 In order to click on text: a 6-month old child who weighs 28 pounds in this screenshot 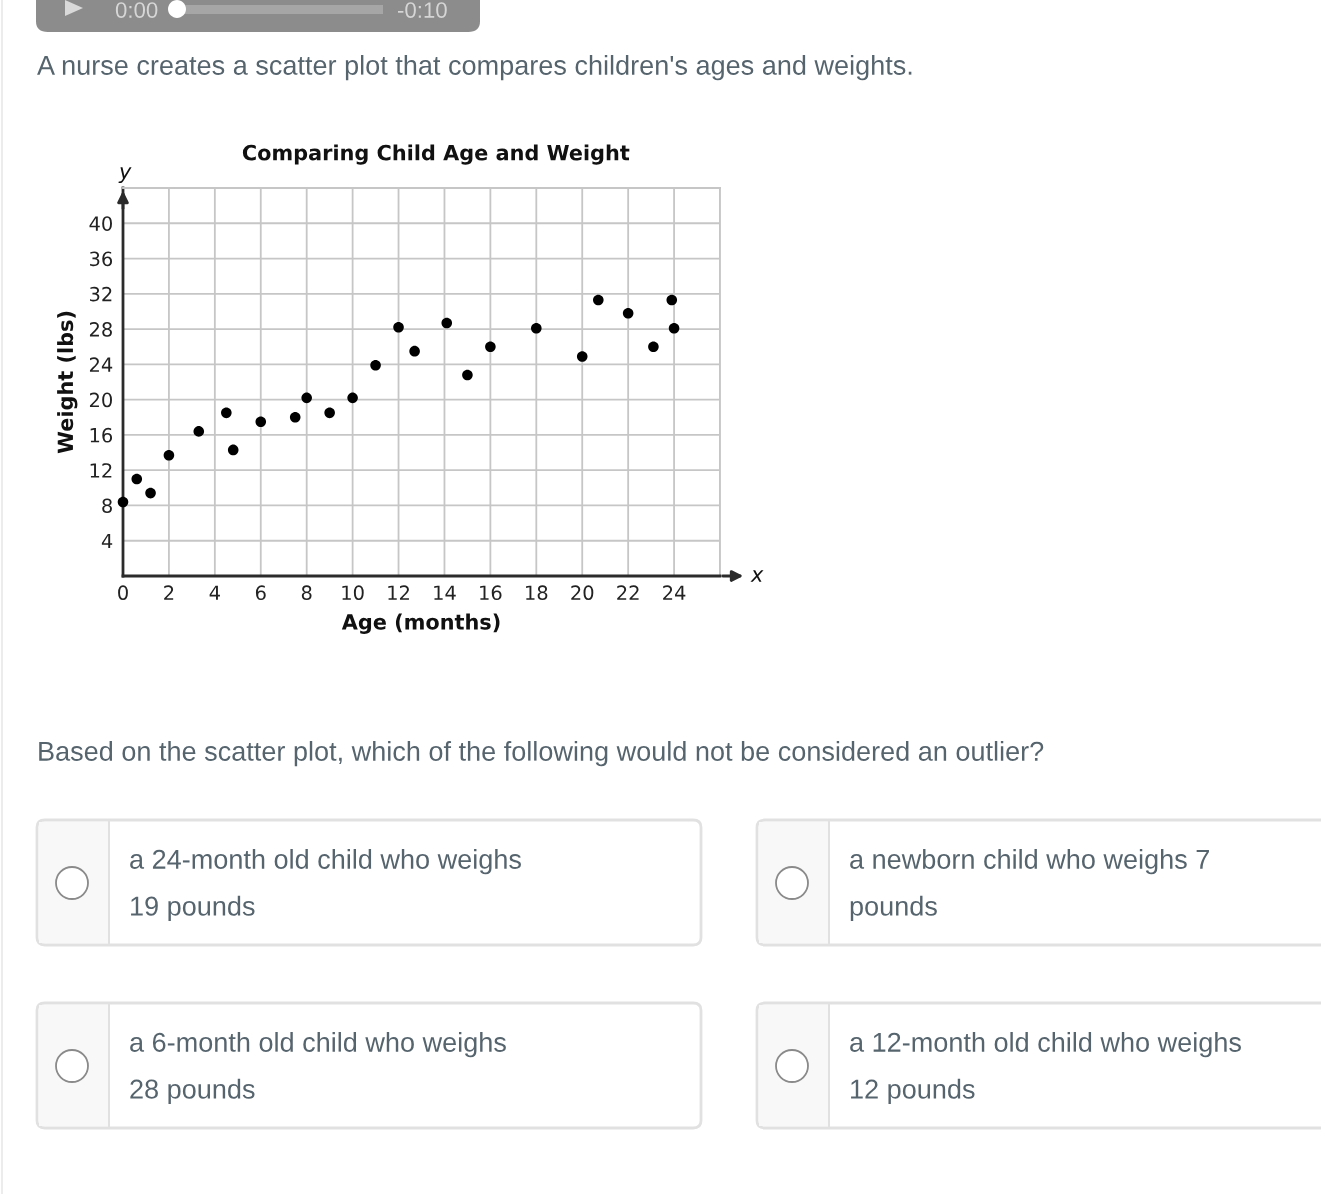, I will do `click(318, 1068)`.